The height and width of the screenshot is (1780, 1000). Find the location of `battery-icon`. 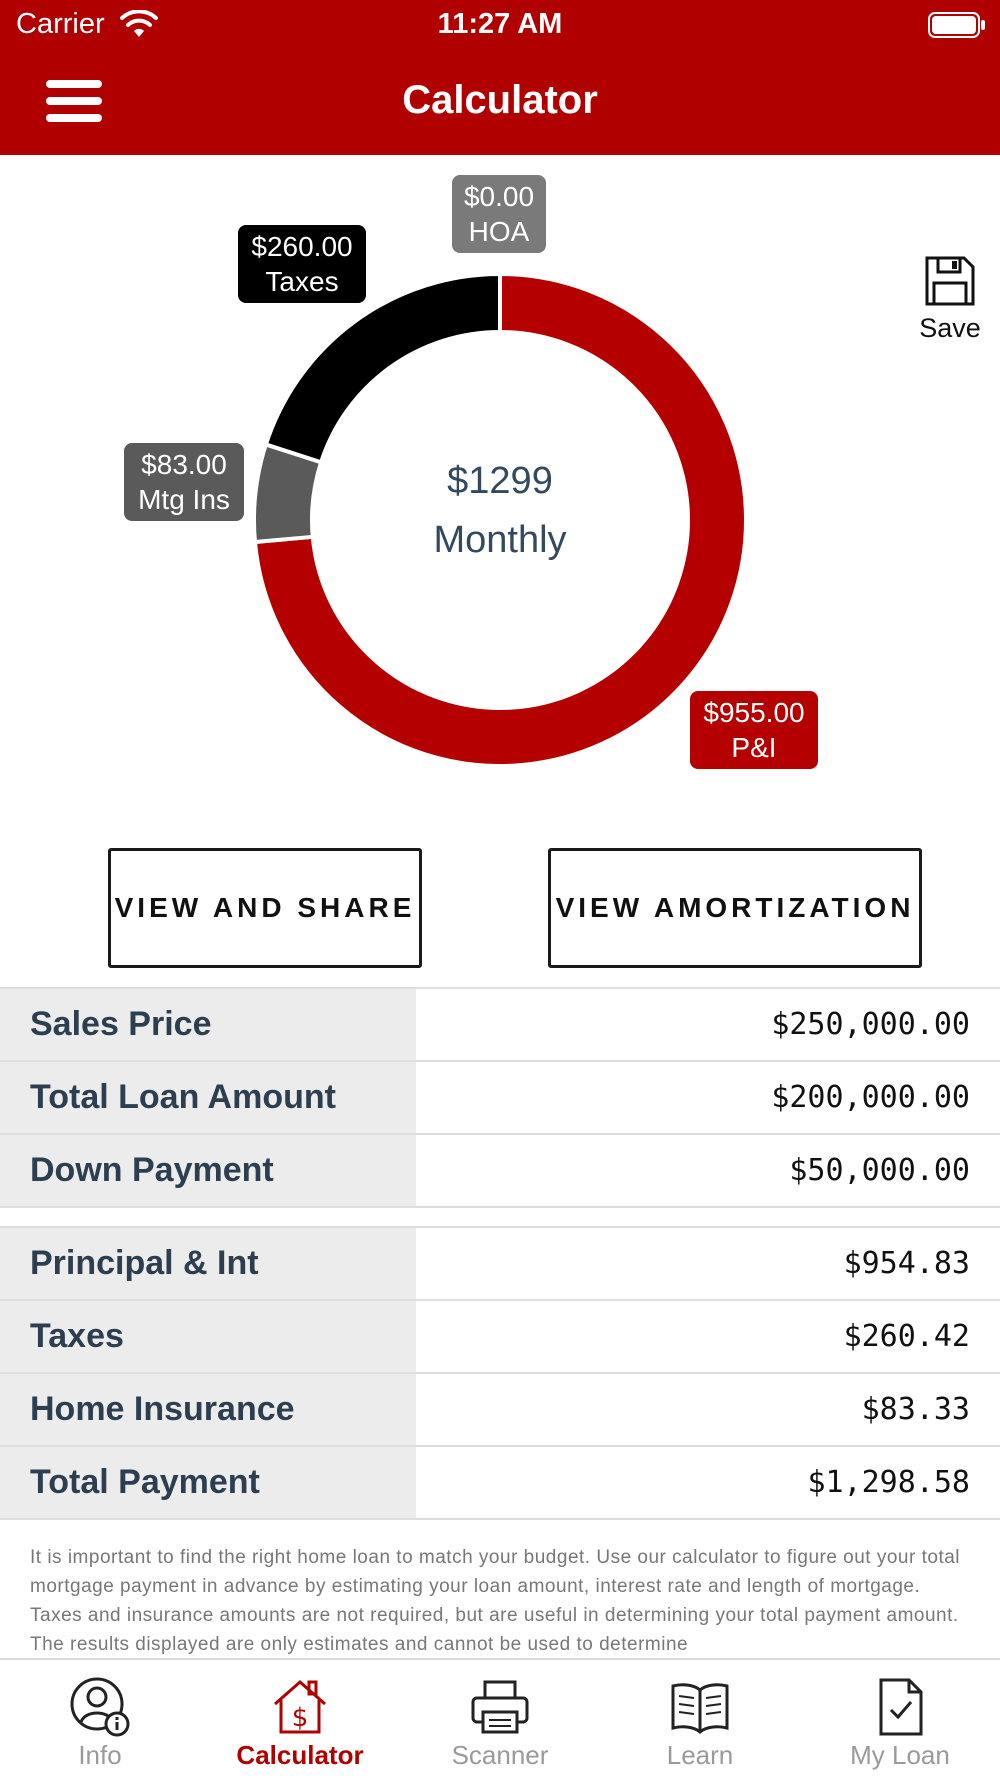

battery-icon is located at coordinates (956, 25).